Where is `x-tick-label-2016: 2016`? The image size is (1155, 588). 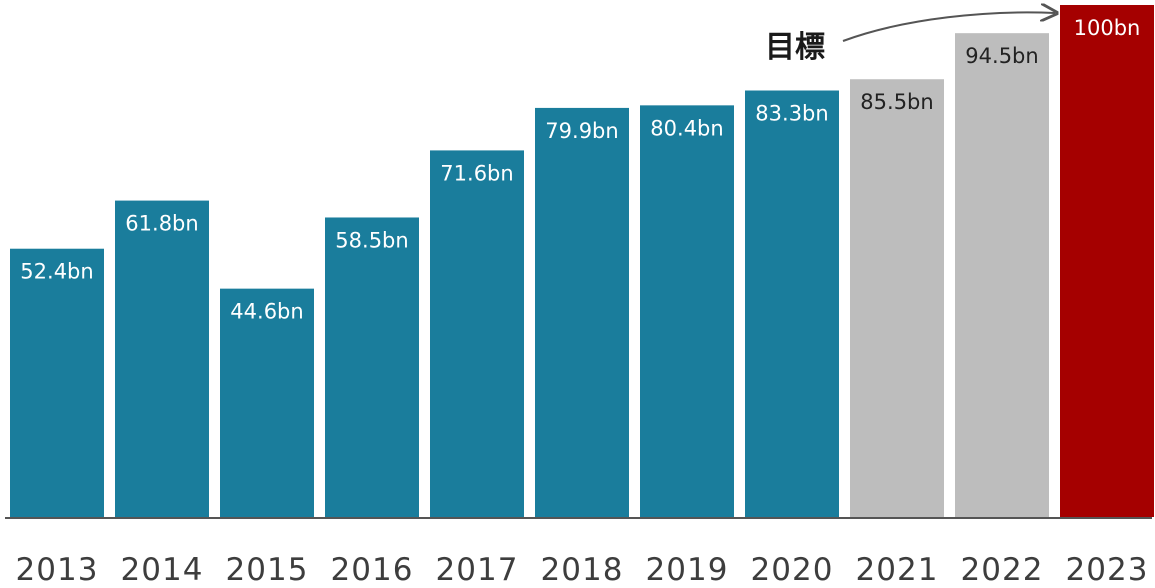 x-tick-label-2016: 2016 is located at coordinates (372, 570).